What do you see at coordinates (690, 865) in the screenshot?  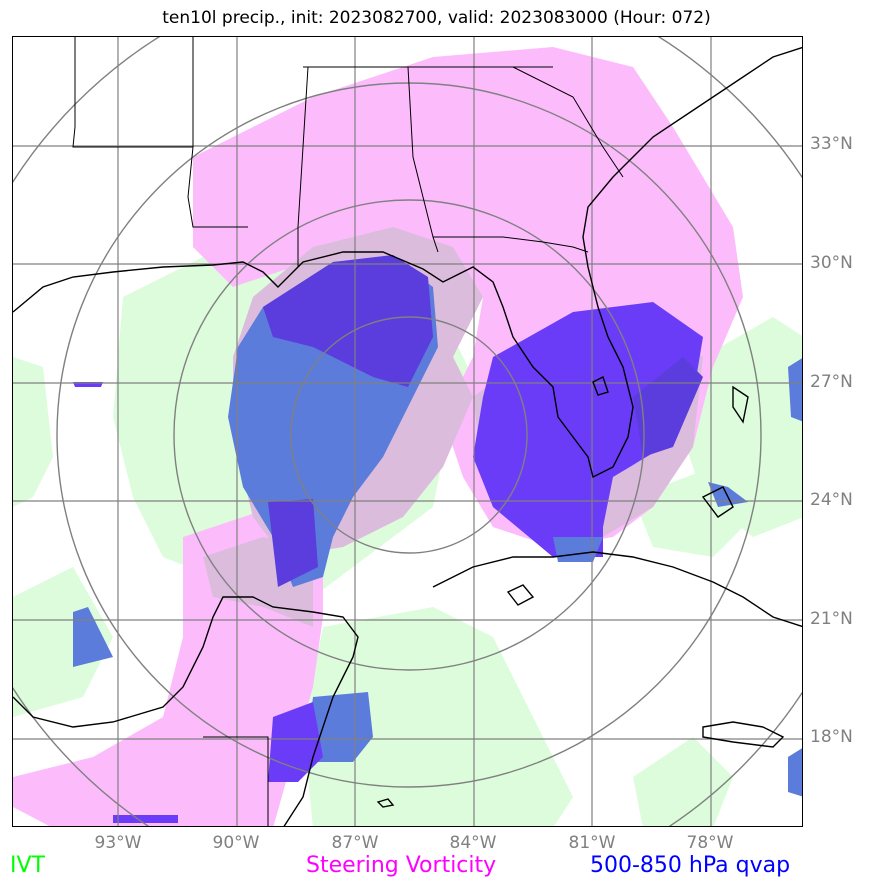 I see `legend-qvap: 500-850 hPa qvap` at bounding box center [690, 865].